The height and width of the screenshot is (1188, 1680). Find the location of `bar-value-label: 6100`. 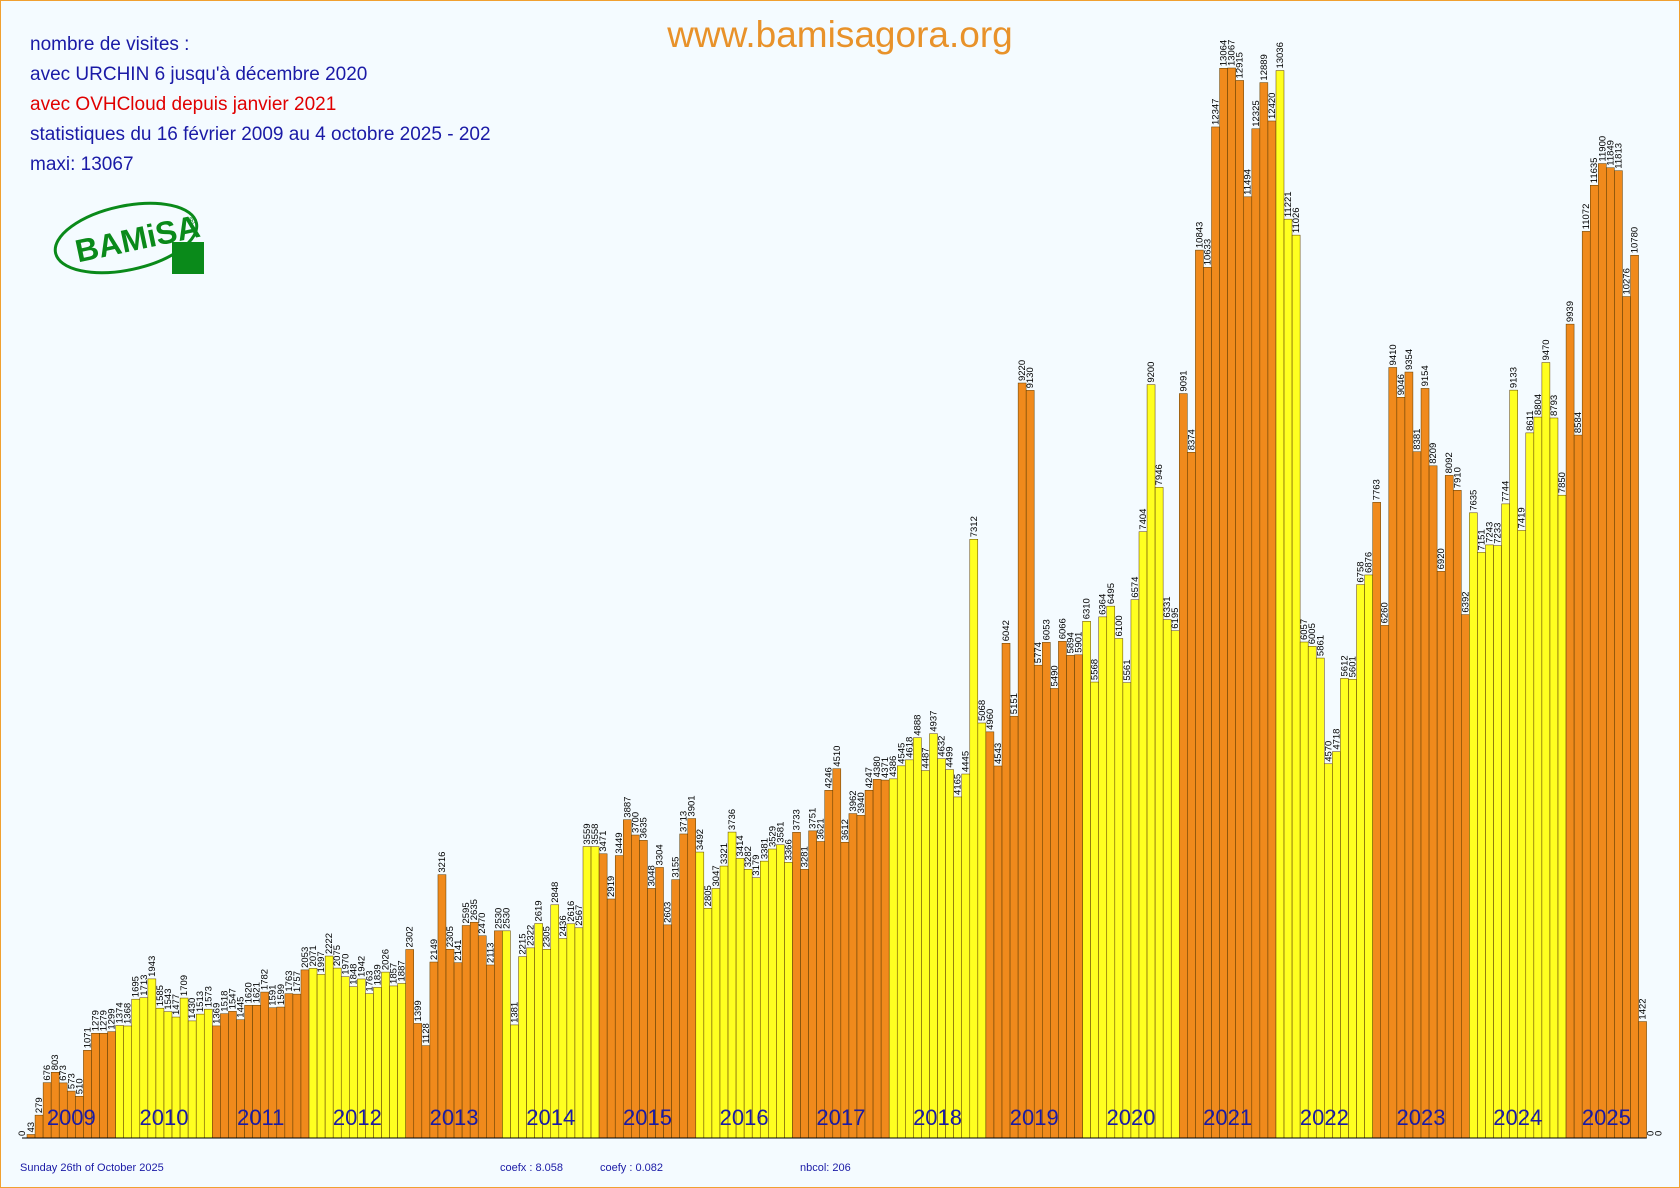

bar-value-label: 6100 is located at coordinates (1119, 625).